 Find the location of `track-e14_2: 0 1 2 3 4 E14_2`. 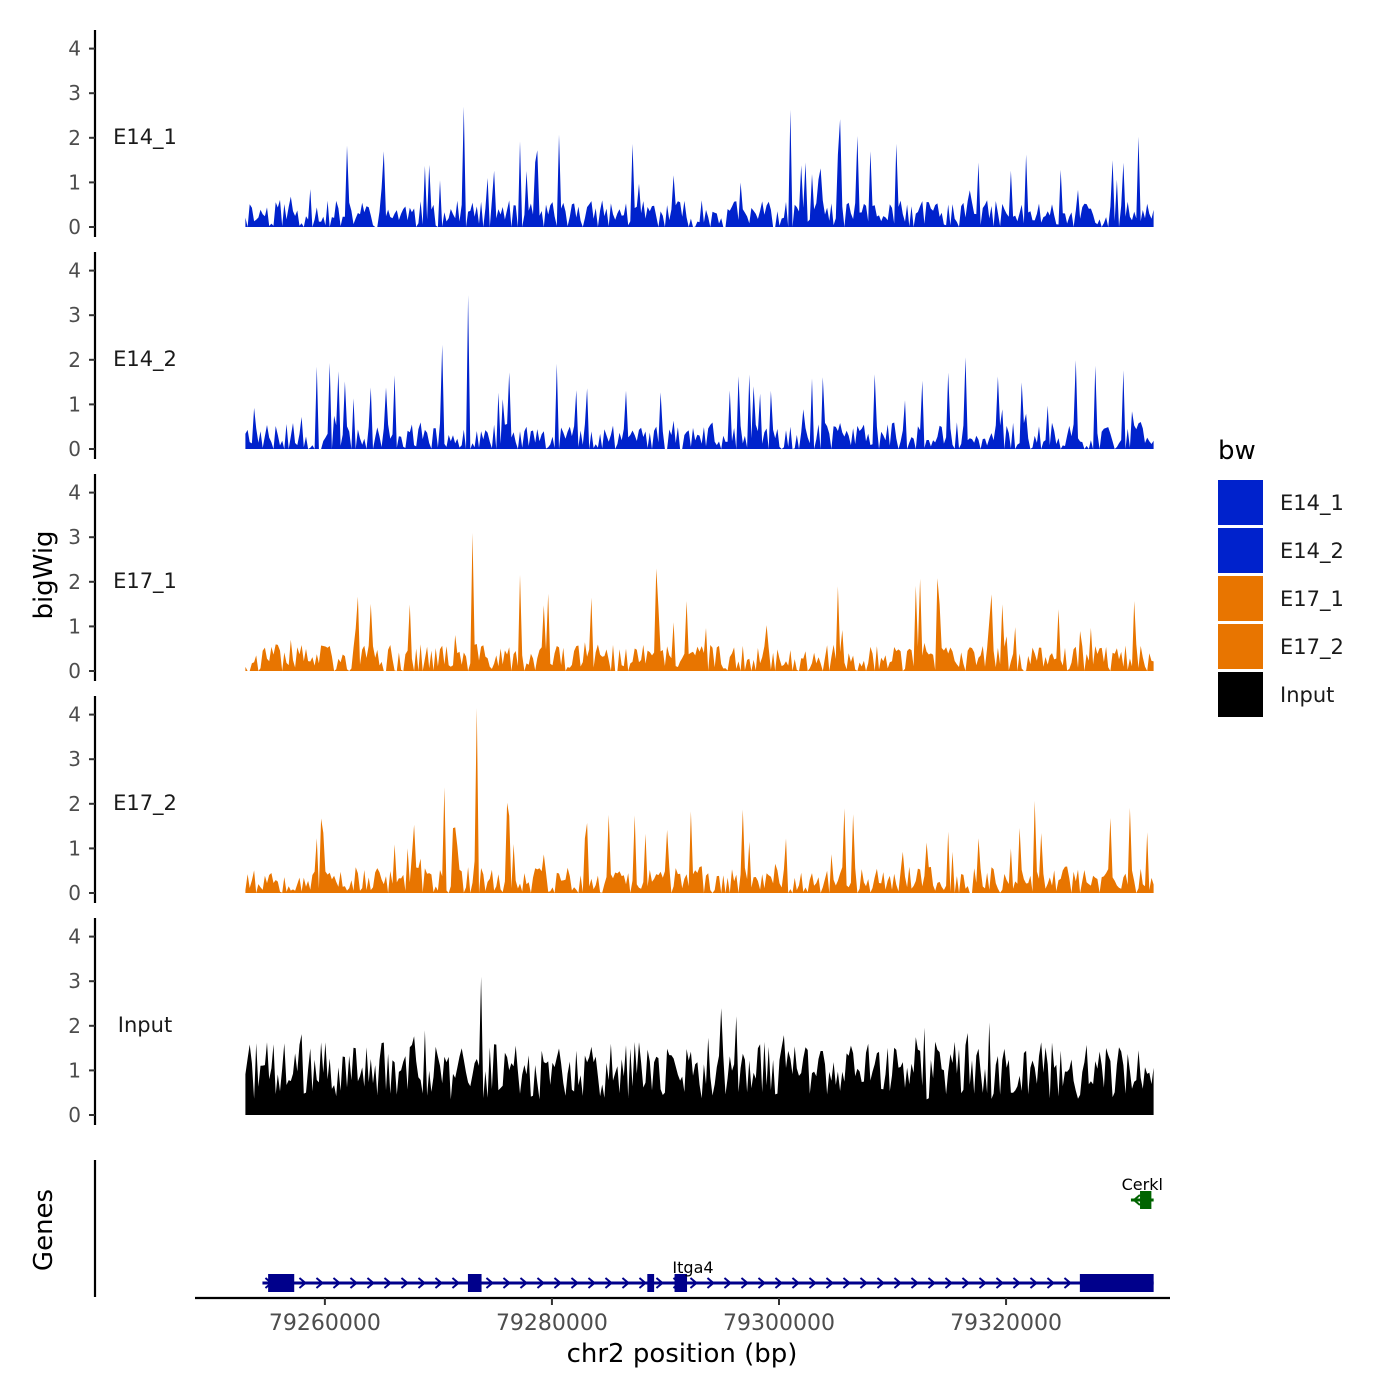

track-e14_2: 0 1 2 3 4 E14_2 is located at coordinates (611, 356).